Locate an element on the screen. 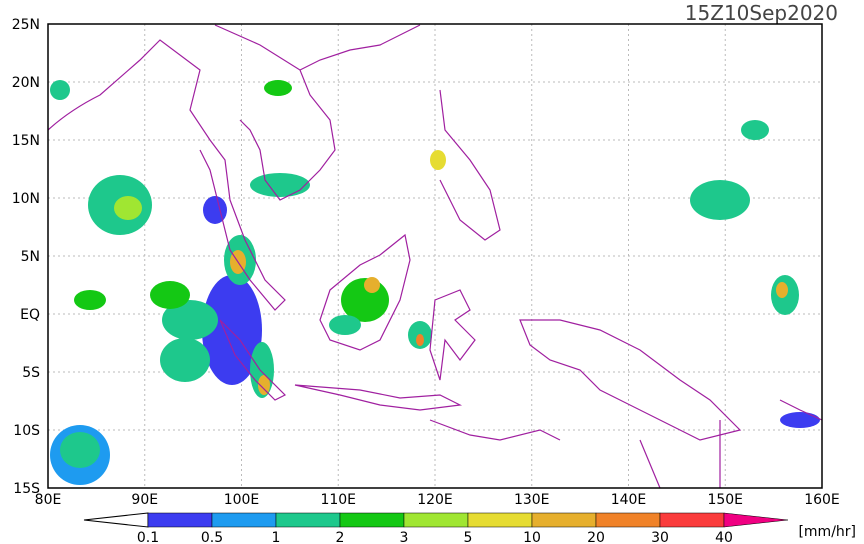  colorbar-label: 10 is located at coordinates (532, 537).